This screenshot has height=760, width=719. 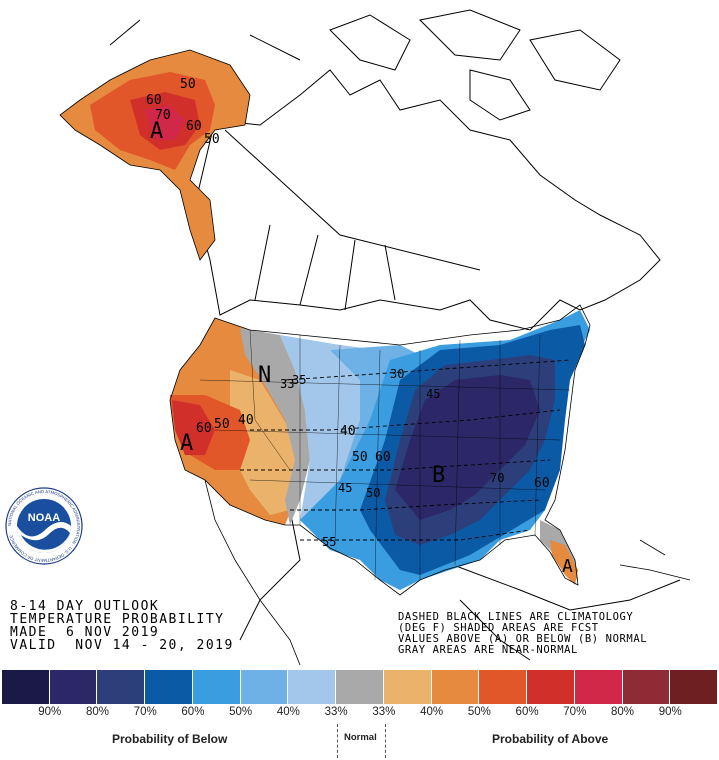 I want to click on east-60-label: 60, so click(x=542, y=483).